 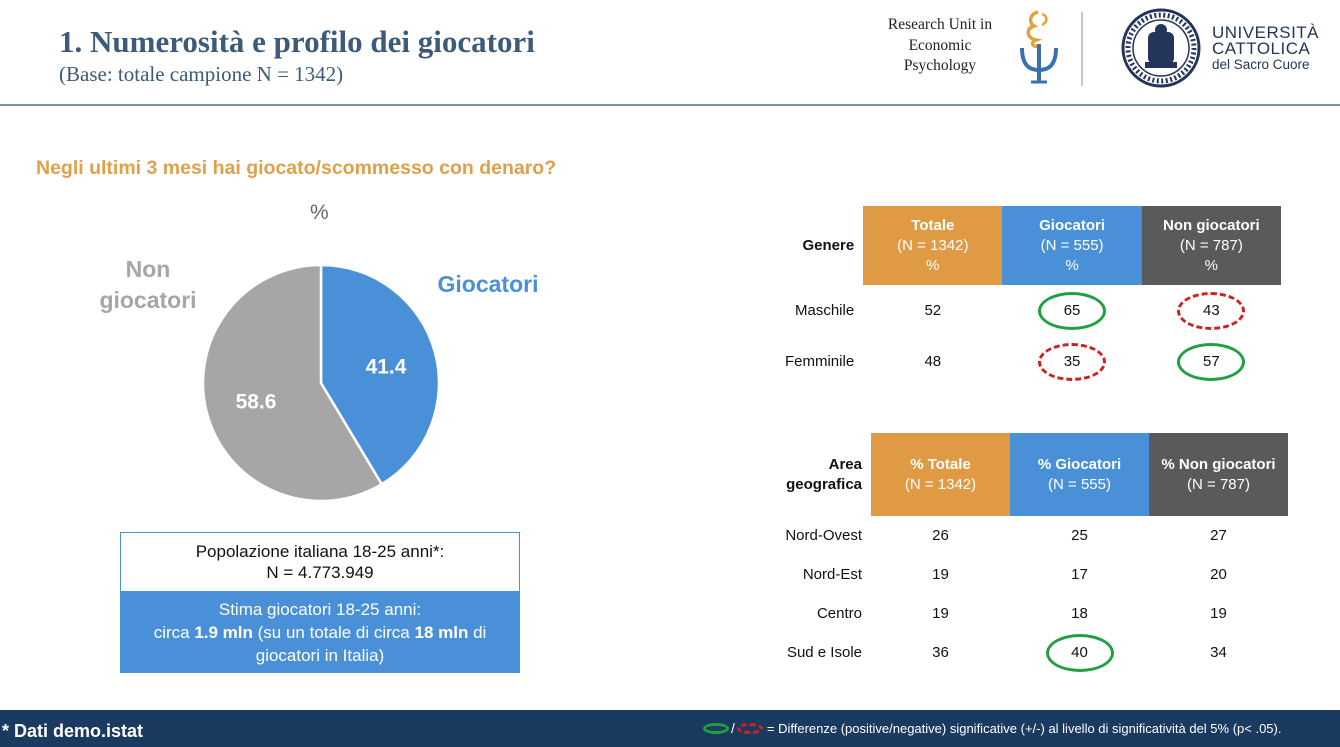 I want to click on negative-ring-icon, so click(x=749, y=728).